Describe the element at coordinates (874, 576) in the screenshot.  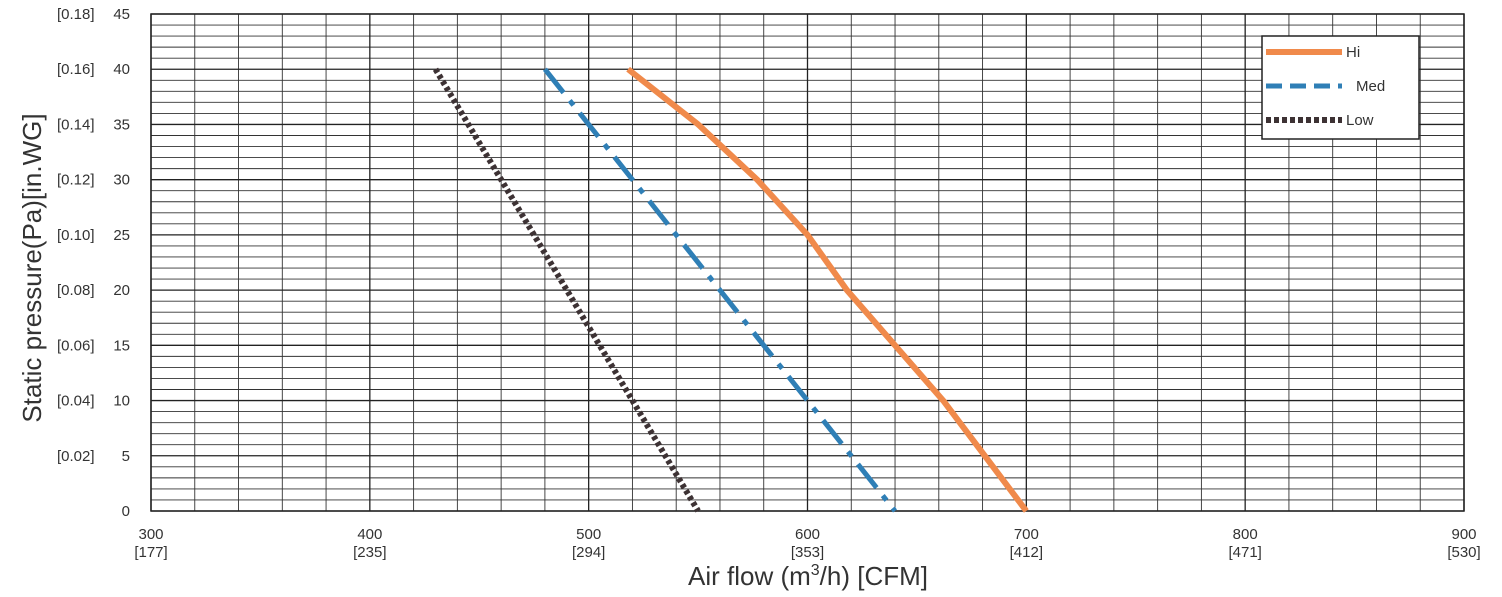
I see `x-axis-title-rest: /h) [CFM]` at that location.